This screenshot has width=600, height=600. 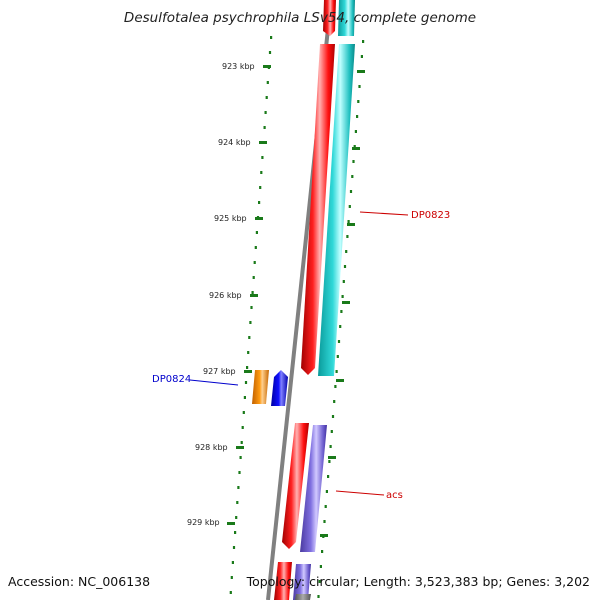 I want to click on gene-red-bottom, so click(x=283, y=581).